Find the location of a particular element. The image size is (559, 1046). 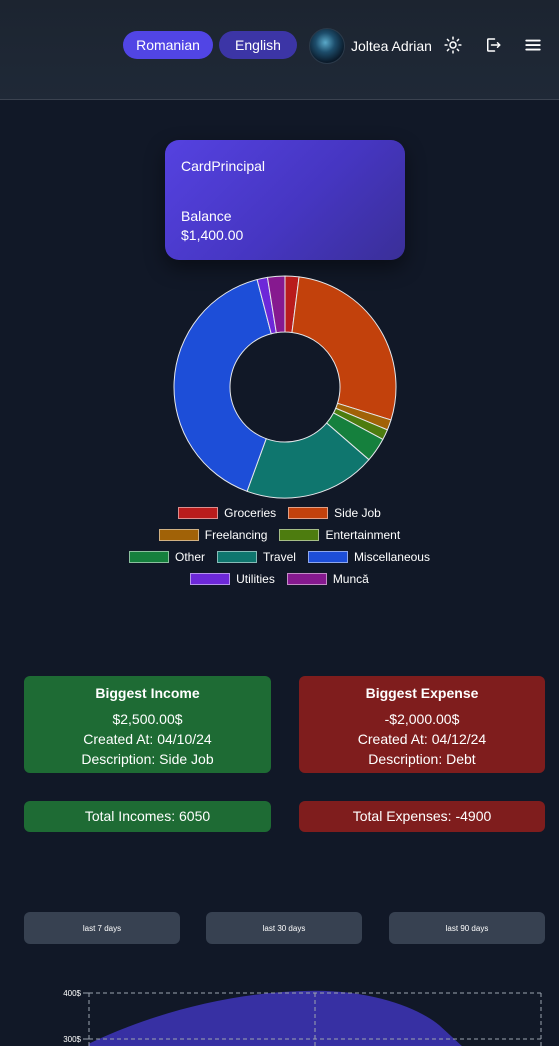

category-donut-chart is located at coordinates (285, 387).